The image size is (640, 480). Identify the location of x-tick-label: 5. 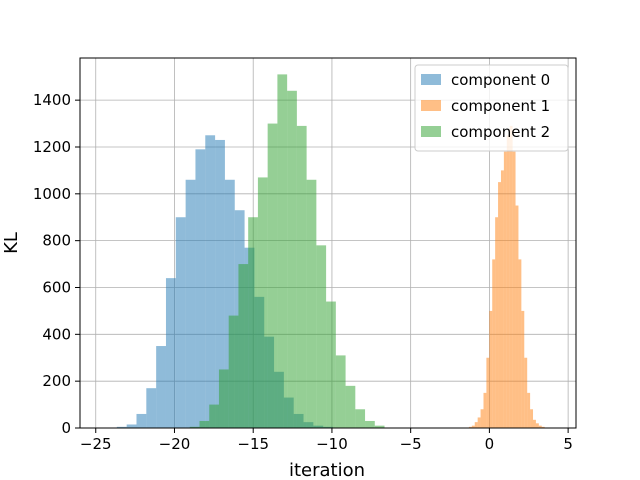
(568, 444).